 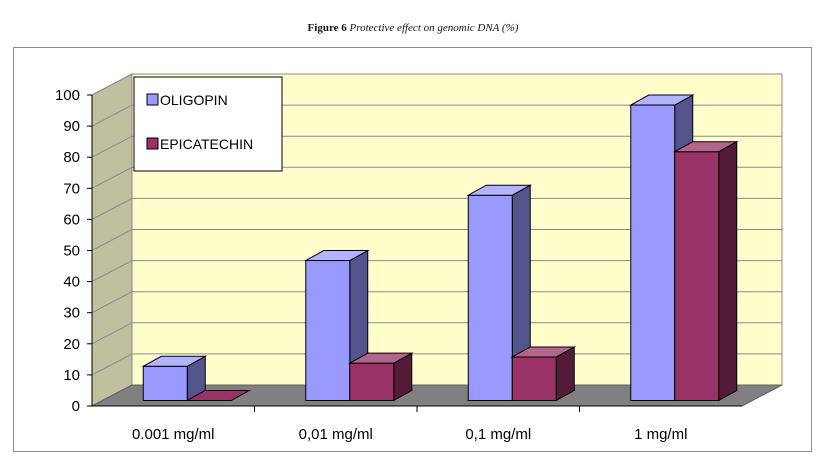 I want to click on y-tick-label: 40, so click(x=71, y=282).